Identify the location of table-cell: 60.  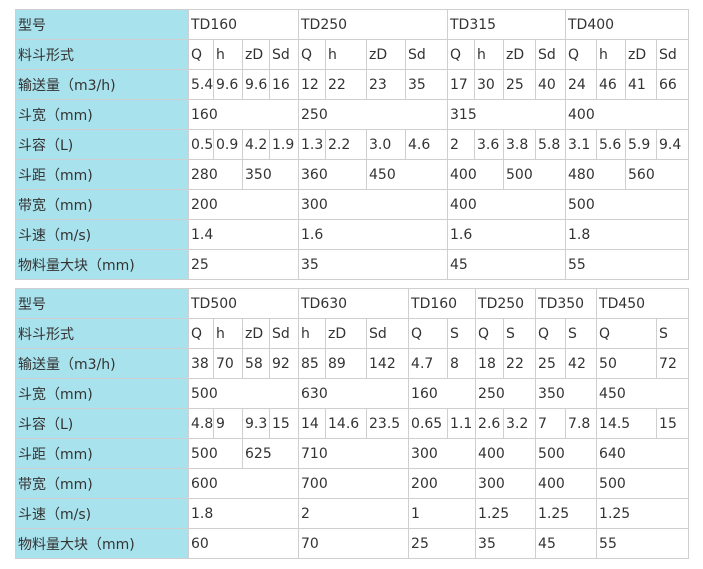
(243, 543).